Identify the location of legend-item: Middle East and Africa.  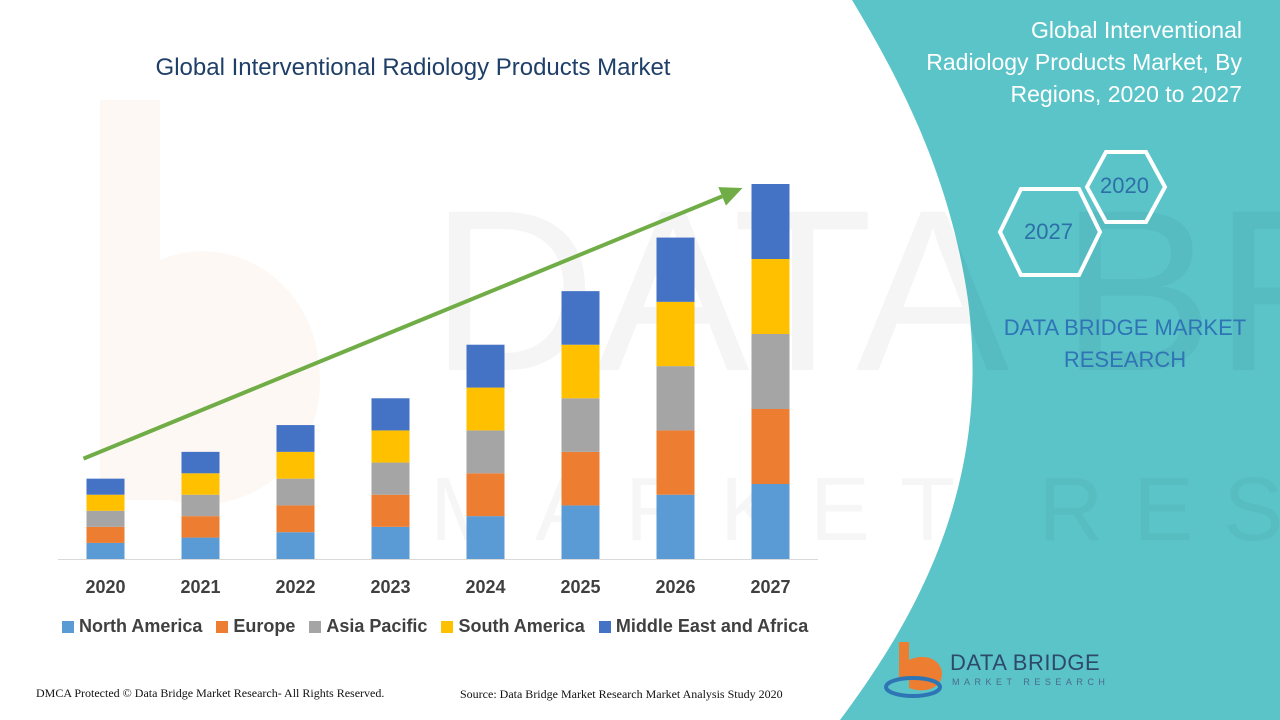
(703, 626).